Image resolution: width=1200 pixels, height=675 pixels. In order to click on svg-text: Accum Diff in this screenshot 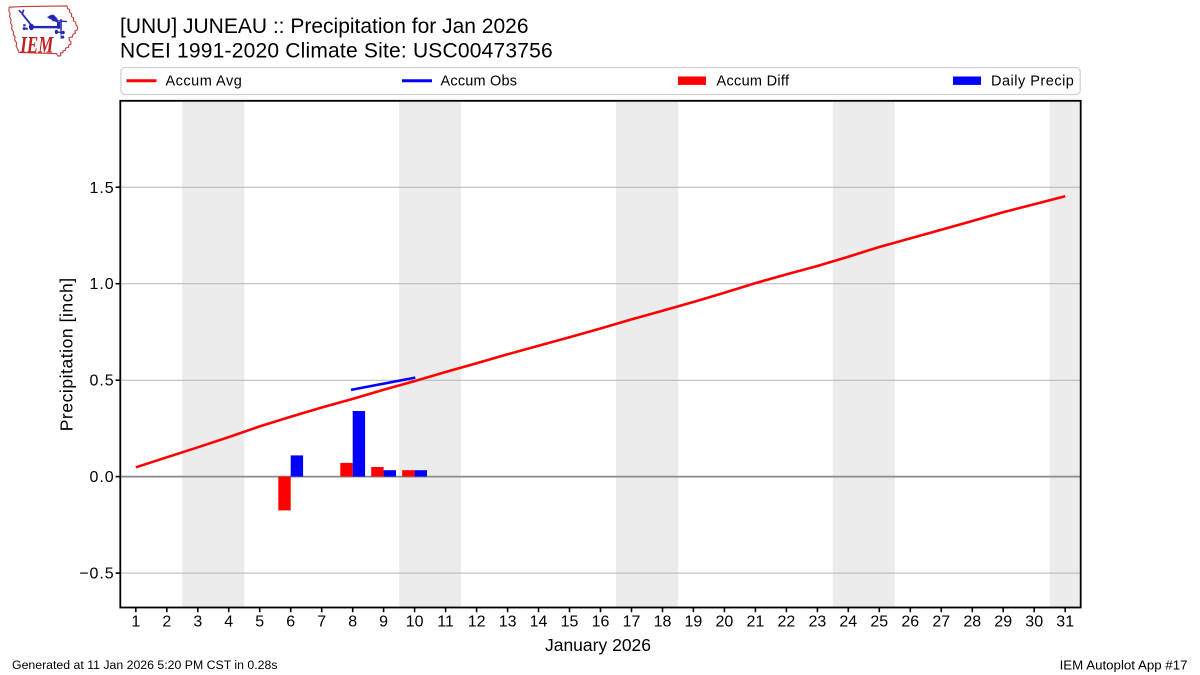, I will do `click(754, 82)`.